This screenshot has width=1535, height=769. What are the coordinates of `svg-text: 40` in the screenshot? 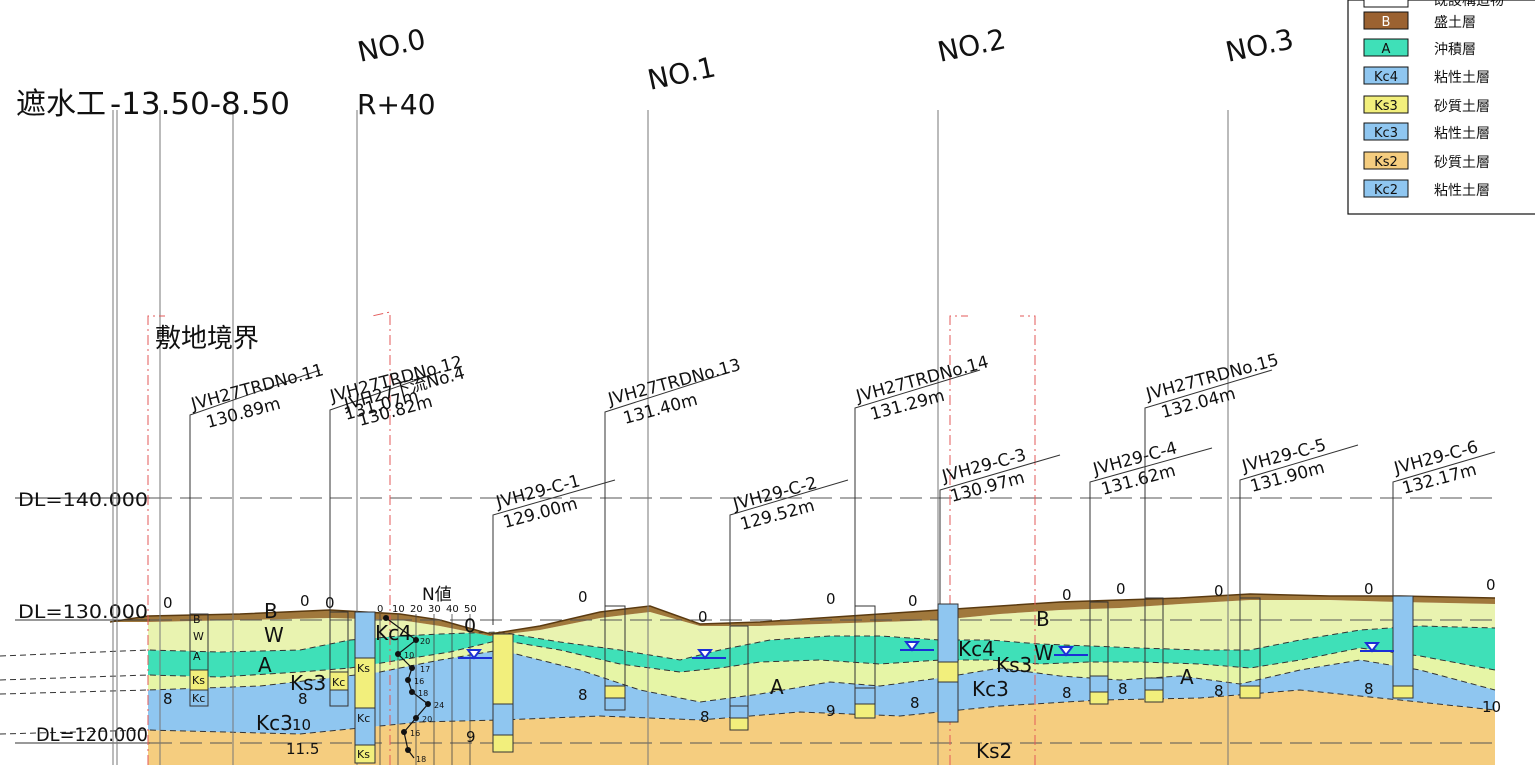 It's located at (452, 609).